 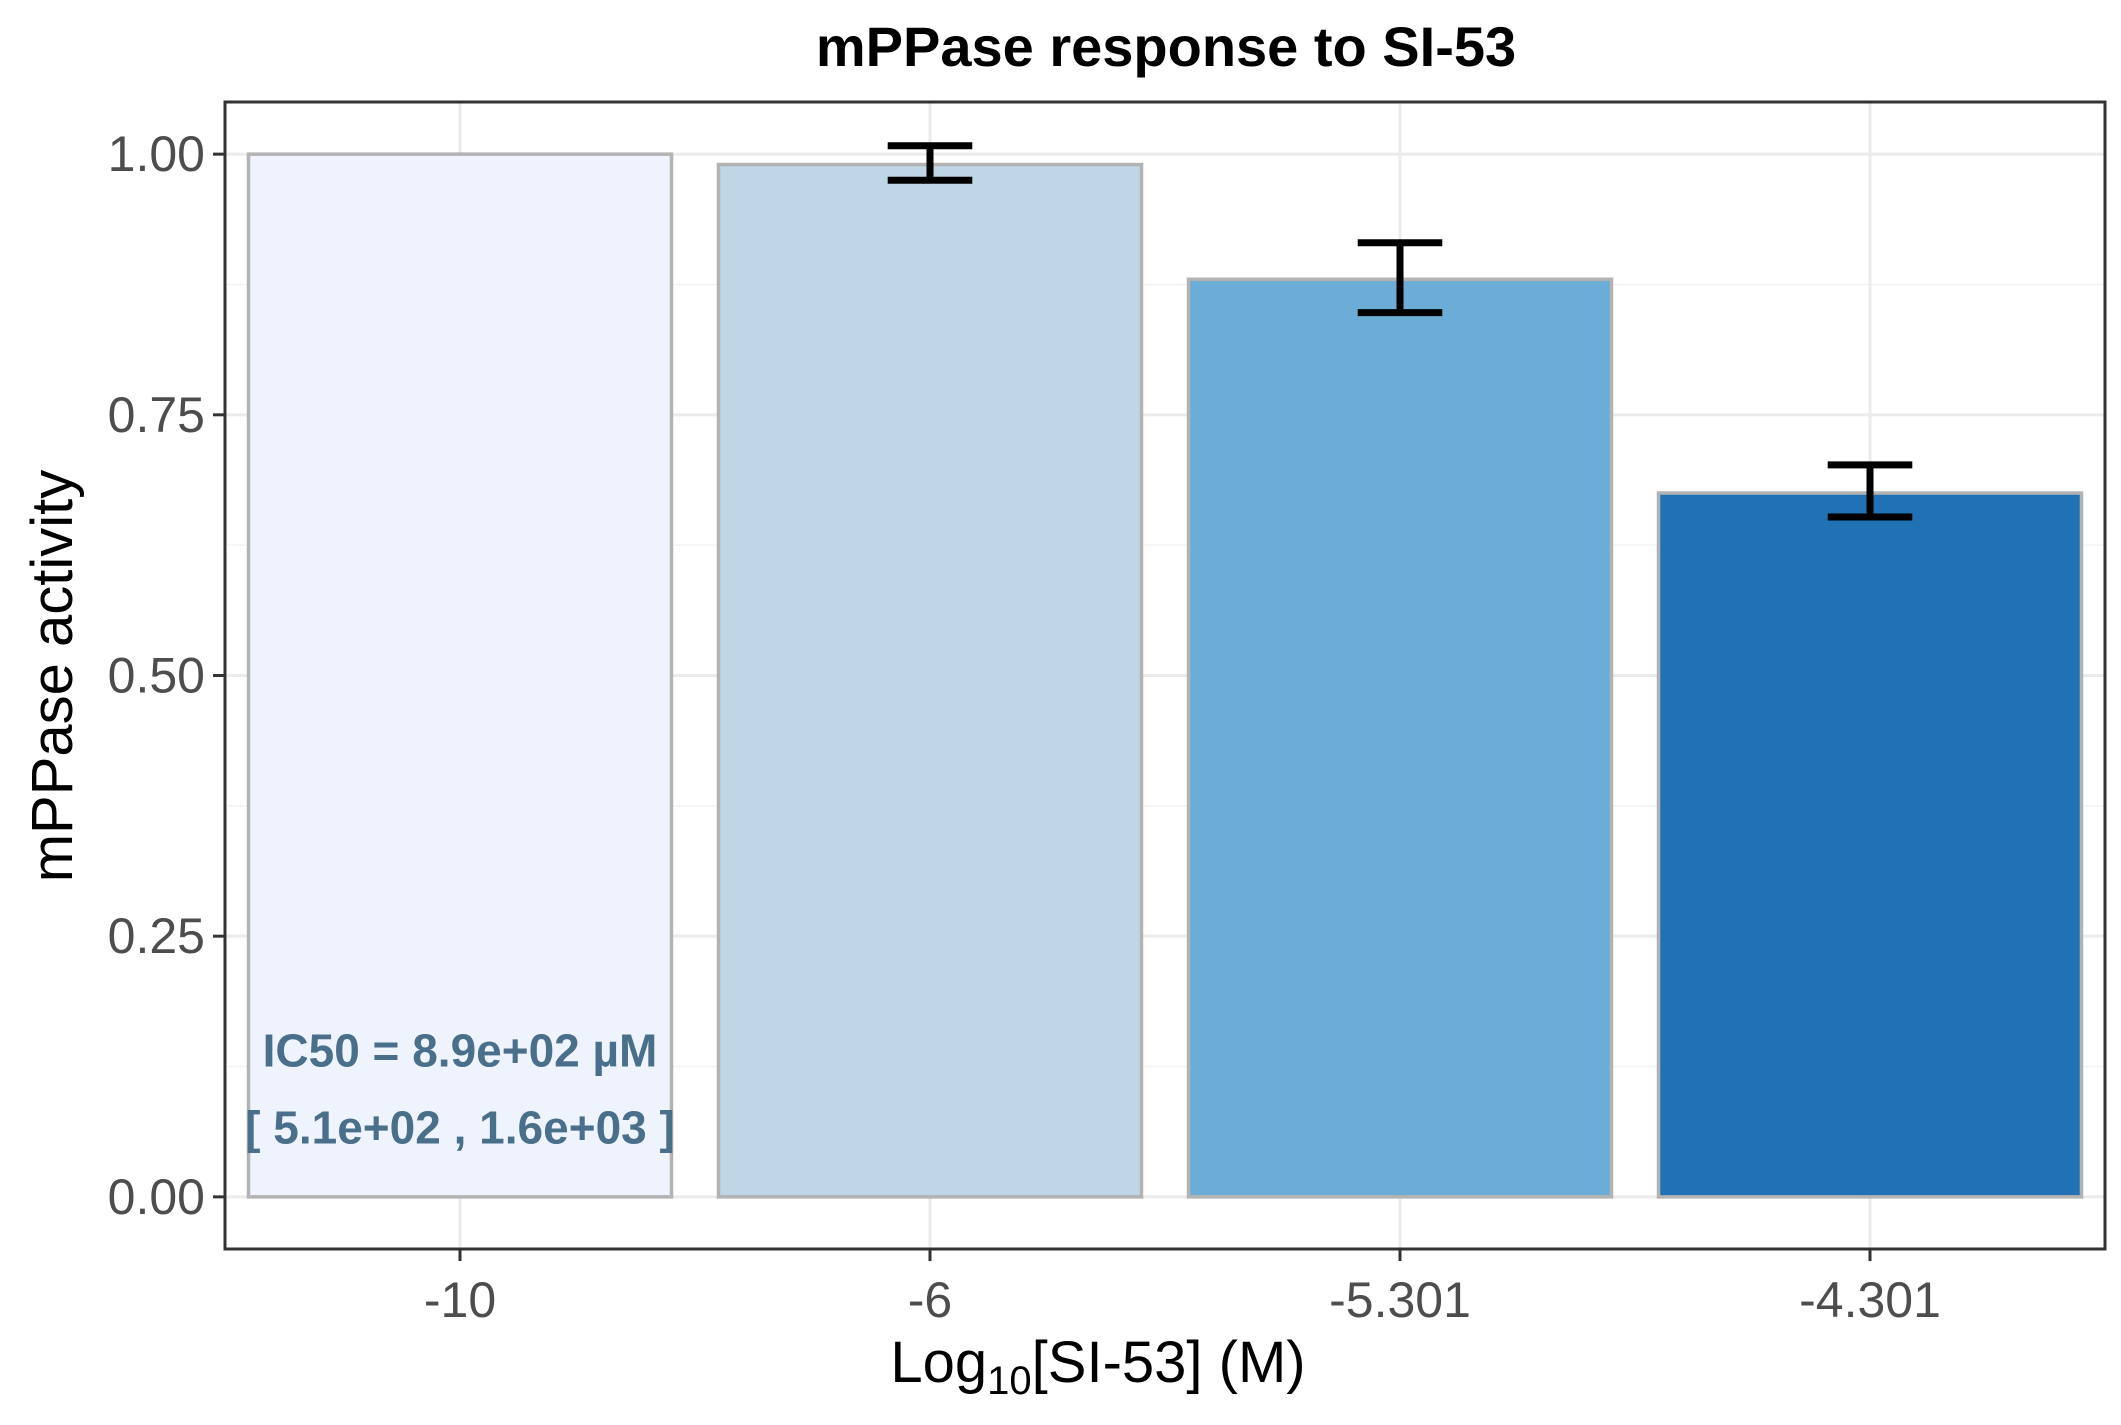 What do you see at coordinates (156, 936) in the screenshot?
I see `y-tick-label: 0.25` at bounding box center [156, 936].